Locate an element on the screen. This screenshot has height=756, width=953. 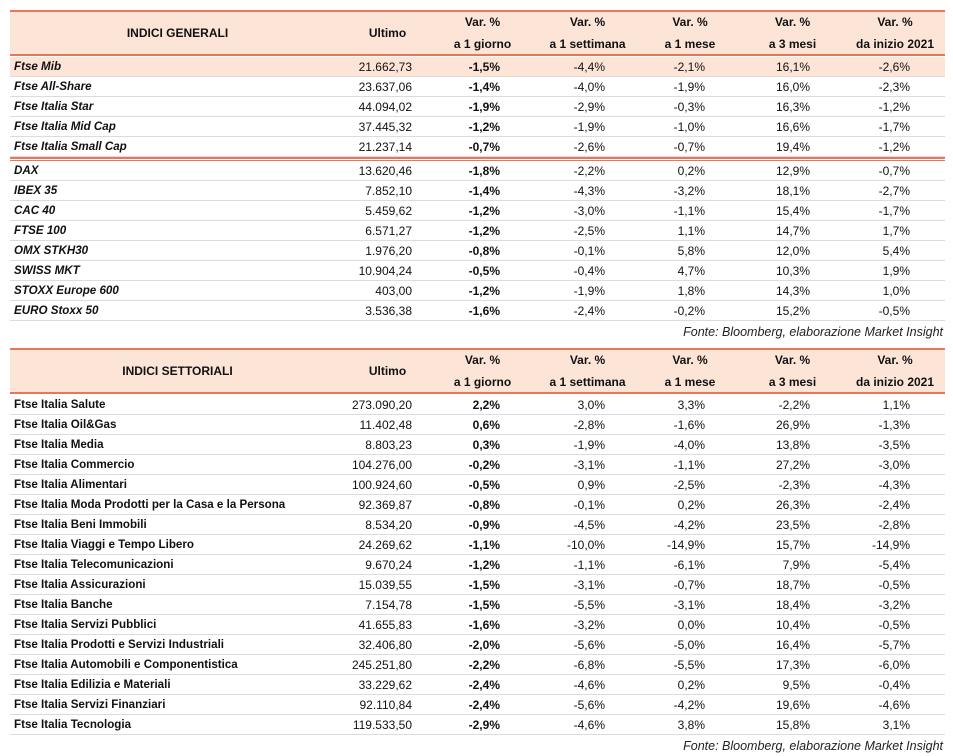
cell-value: 100.924,60 is located at coordinates (381, 485).